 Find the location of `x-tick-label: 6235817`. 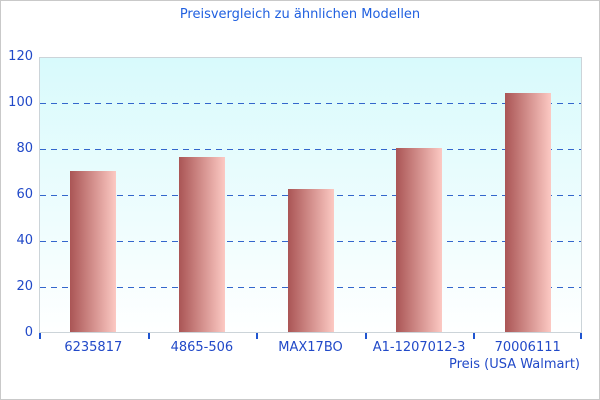

x-tick-label: 6235817 is located at coordinates (93, 347).